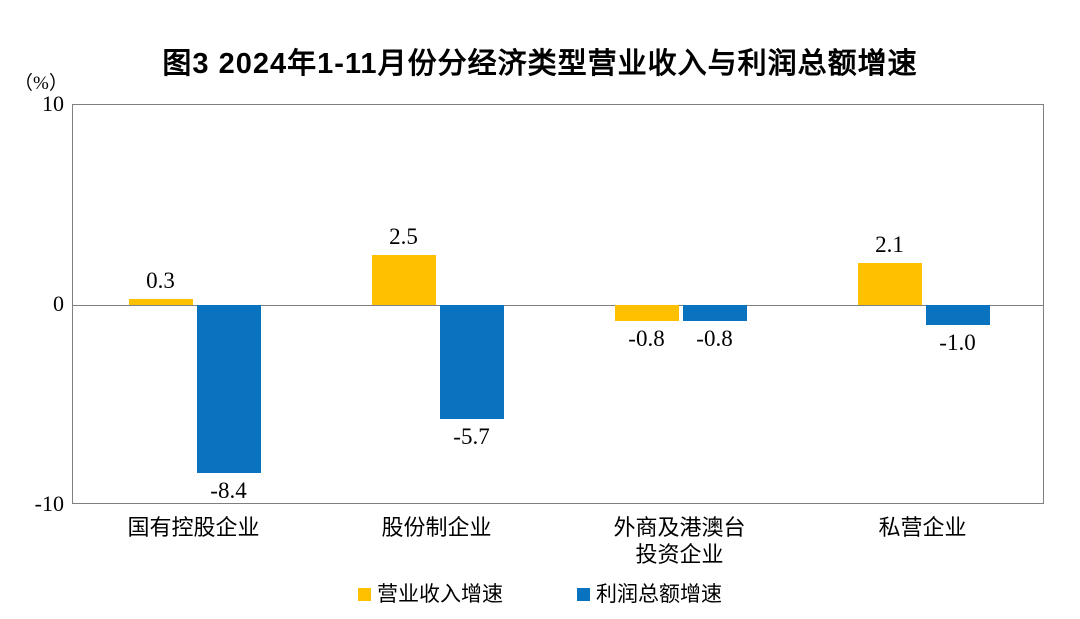  I want to click on zero-baseline, so click(558, 305).